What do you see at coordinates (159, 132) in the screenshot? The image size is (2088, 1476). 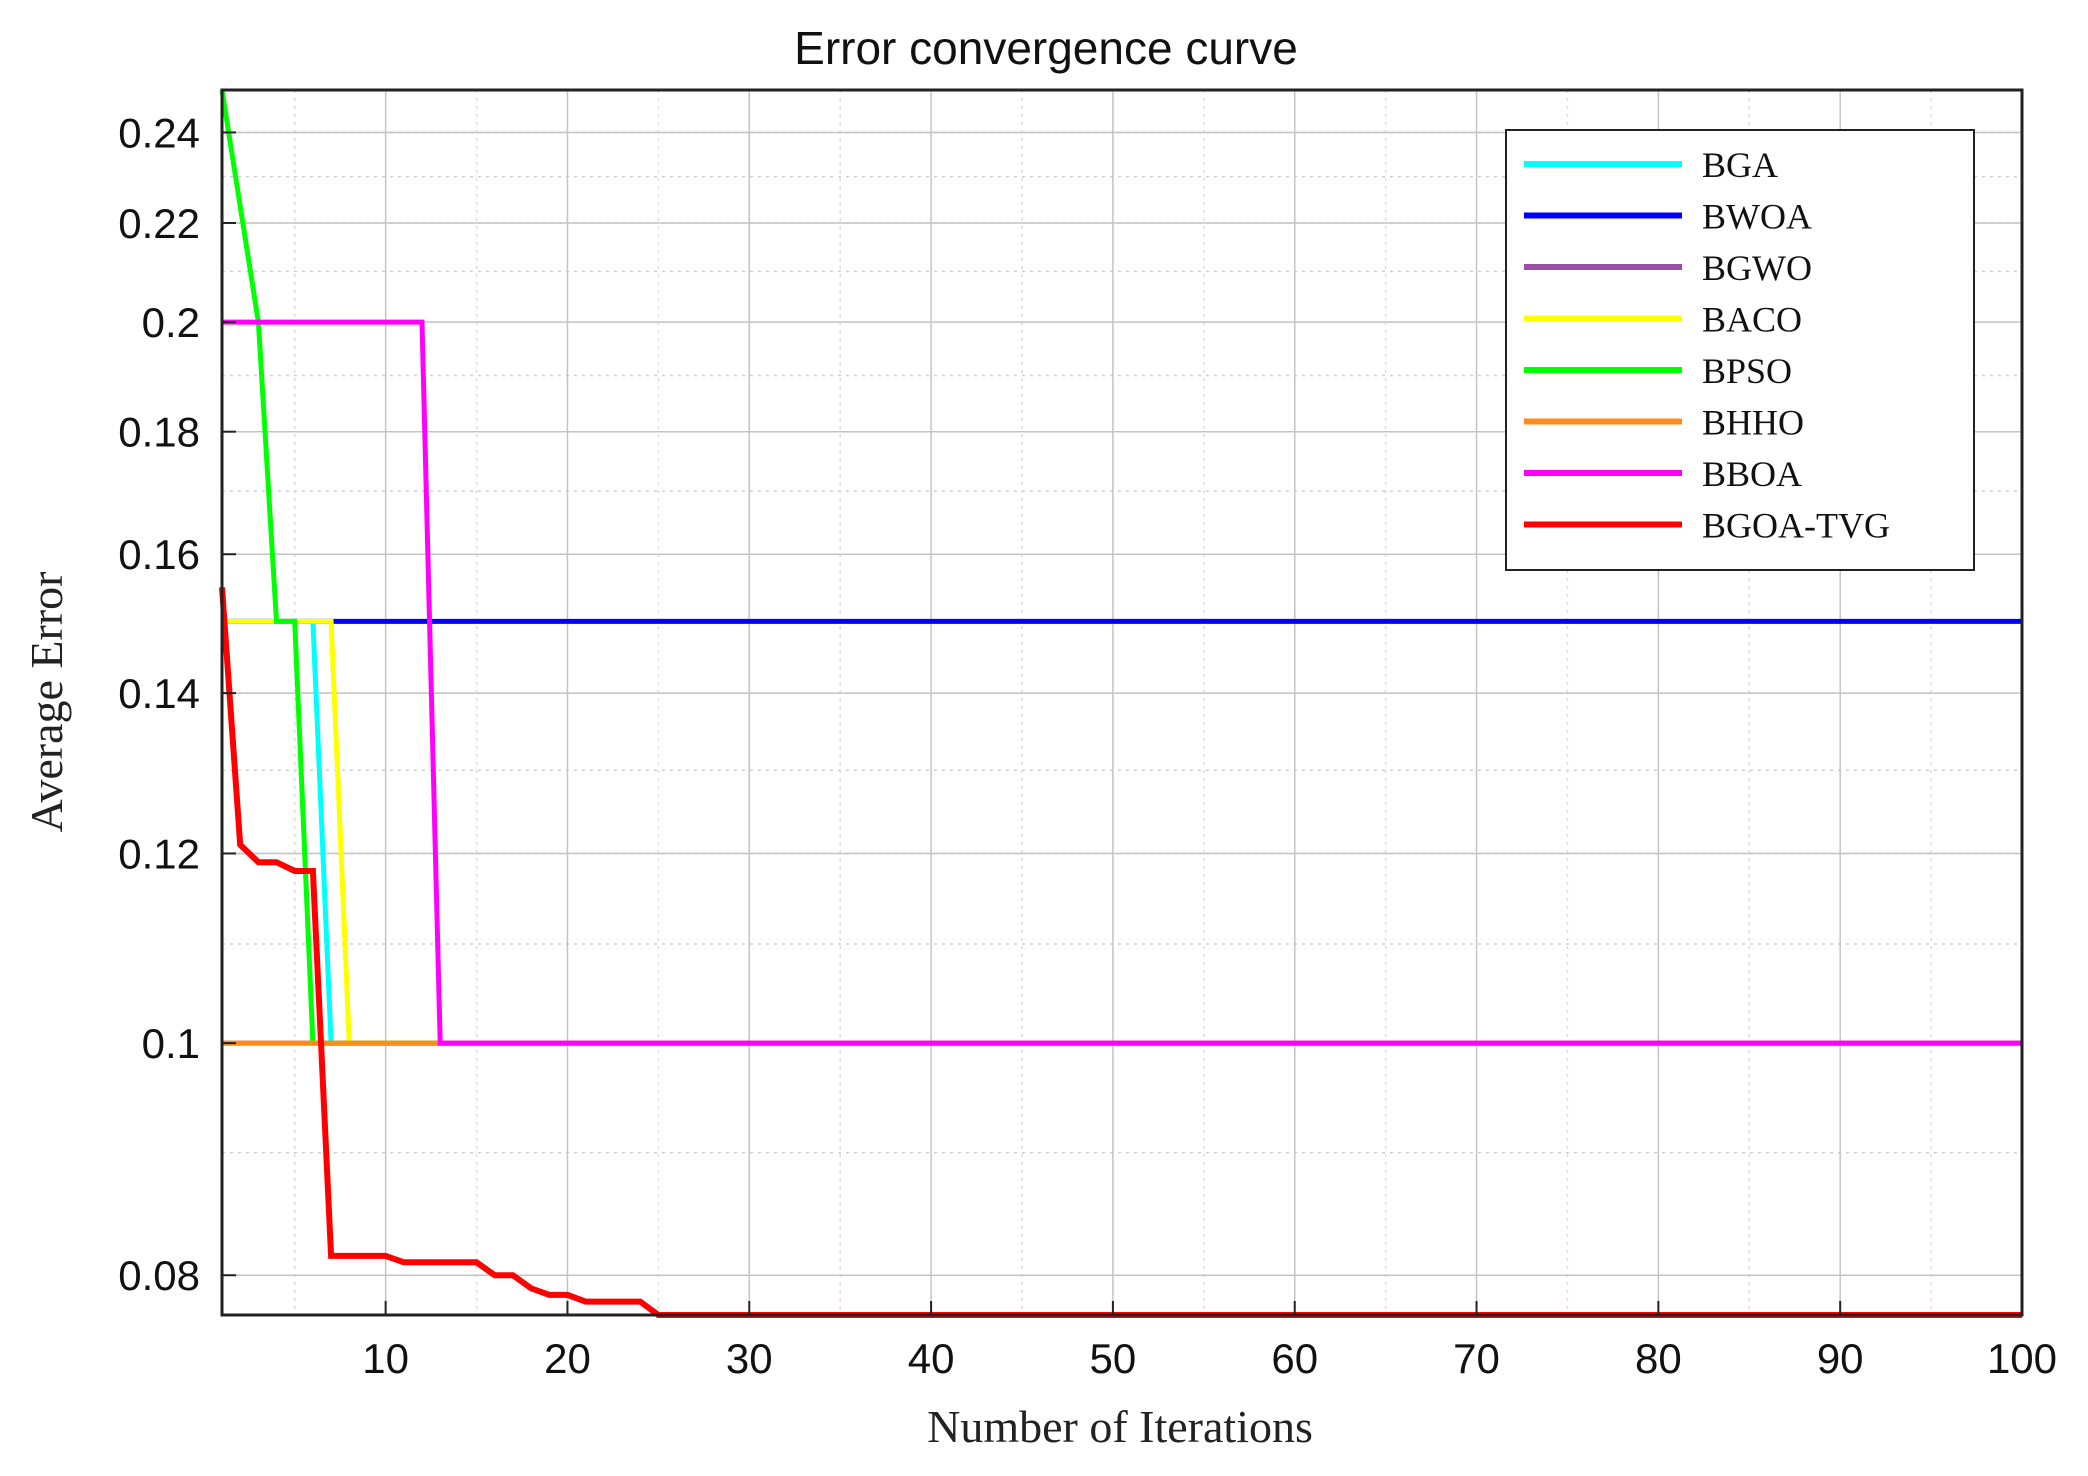 I see `y-tick-label: 0.24` at bounding box center [159, 132].